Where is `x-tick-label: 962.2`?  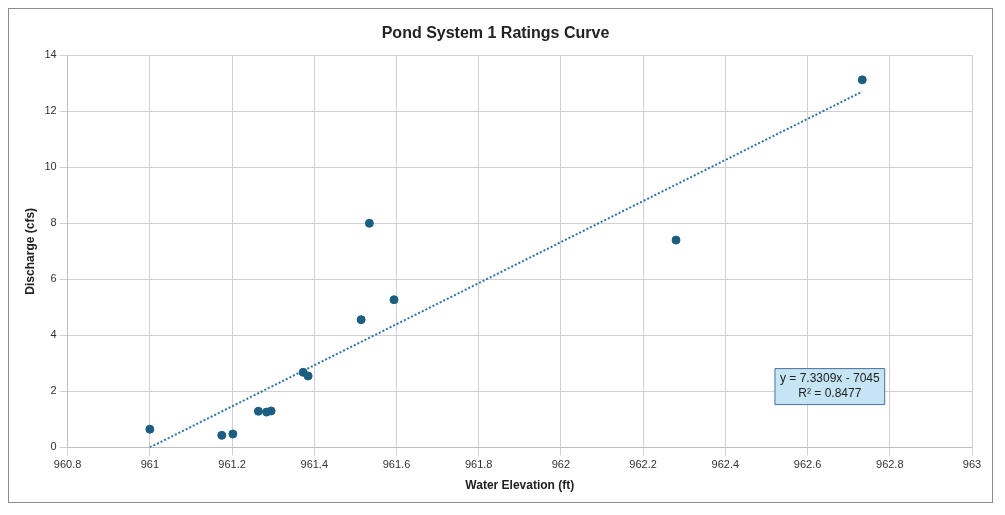 x-tick-label: 962.2 is located at coordinates (643, 464).